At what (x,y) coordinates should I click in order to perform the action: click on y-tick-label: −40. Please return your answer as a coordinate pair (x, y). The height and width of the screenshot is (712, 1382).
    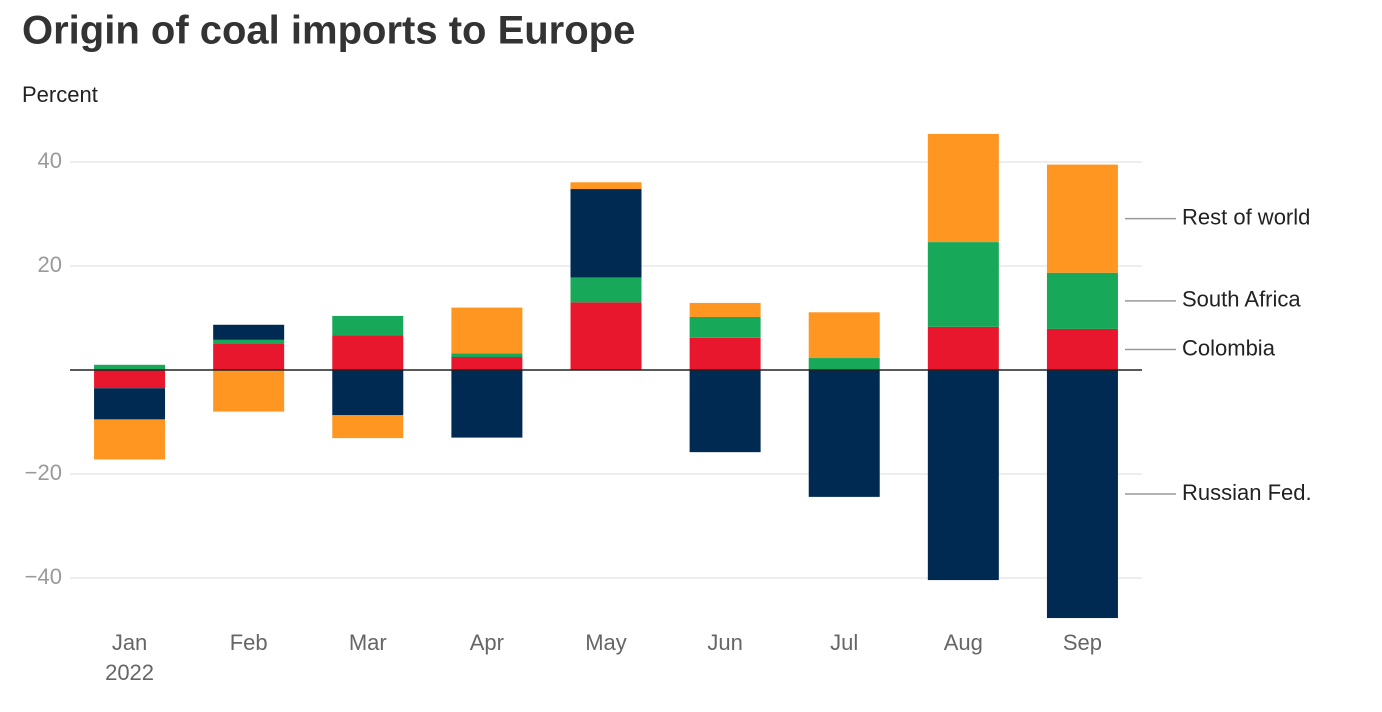
    Looking at the image, I should click on (43, 576).